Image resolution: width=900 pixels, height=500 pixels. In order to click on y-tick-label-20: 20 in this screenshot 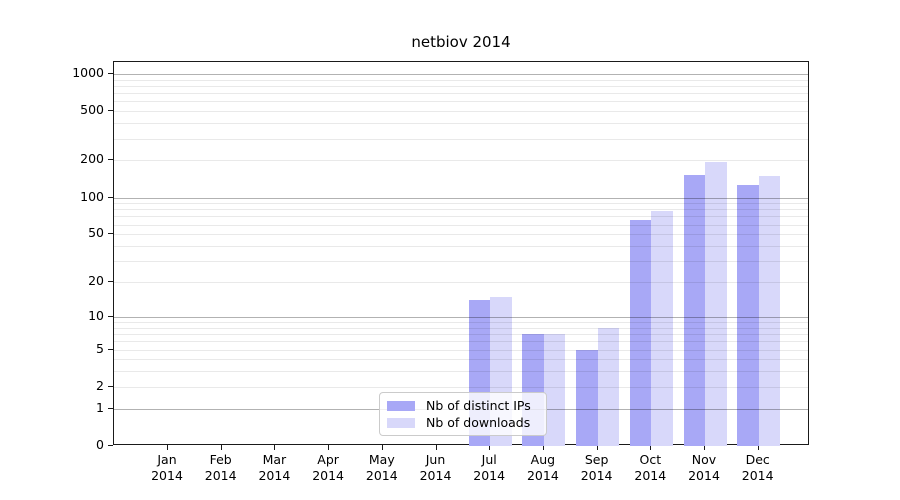, I will do `click(96, 281)`.